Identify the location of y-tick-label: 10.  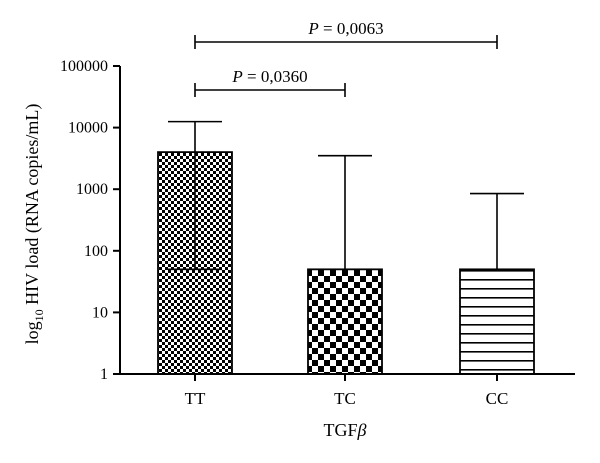
(100, 312).